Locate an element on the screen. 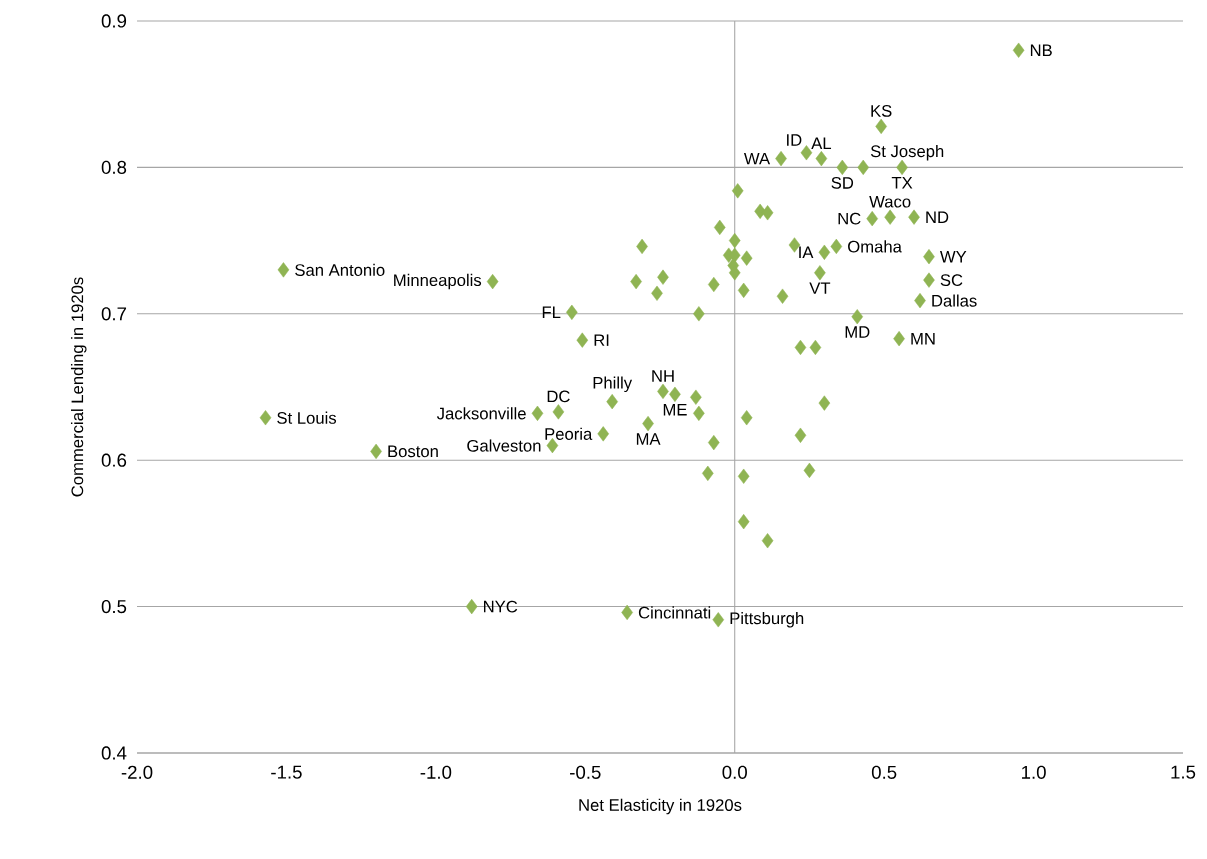 The width and height of the screenshot is (1207, 859). x-tick-label: -2.0 is located at coordinates (137, 772).